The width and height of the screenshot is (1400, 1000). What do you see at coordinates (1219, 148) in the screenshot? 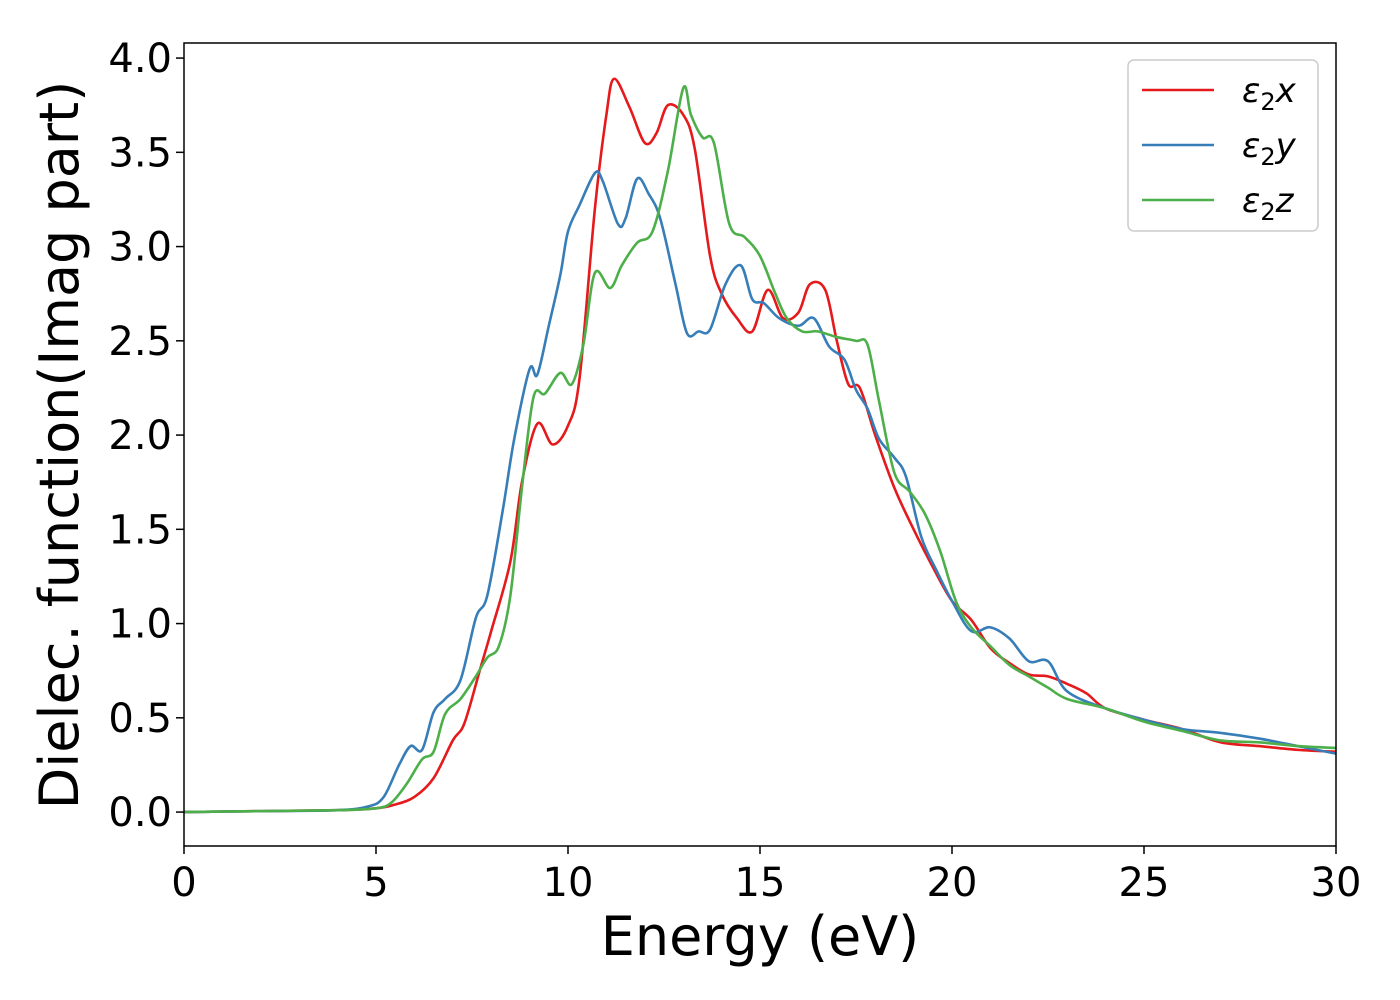
I see `legend-entries: ε2x ε2y ε2z` at bounding box center [1219, 148].